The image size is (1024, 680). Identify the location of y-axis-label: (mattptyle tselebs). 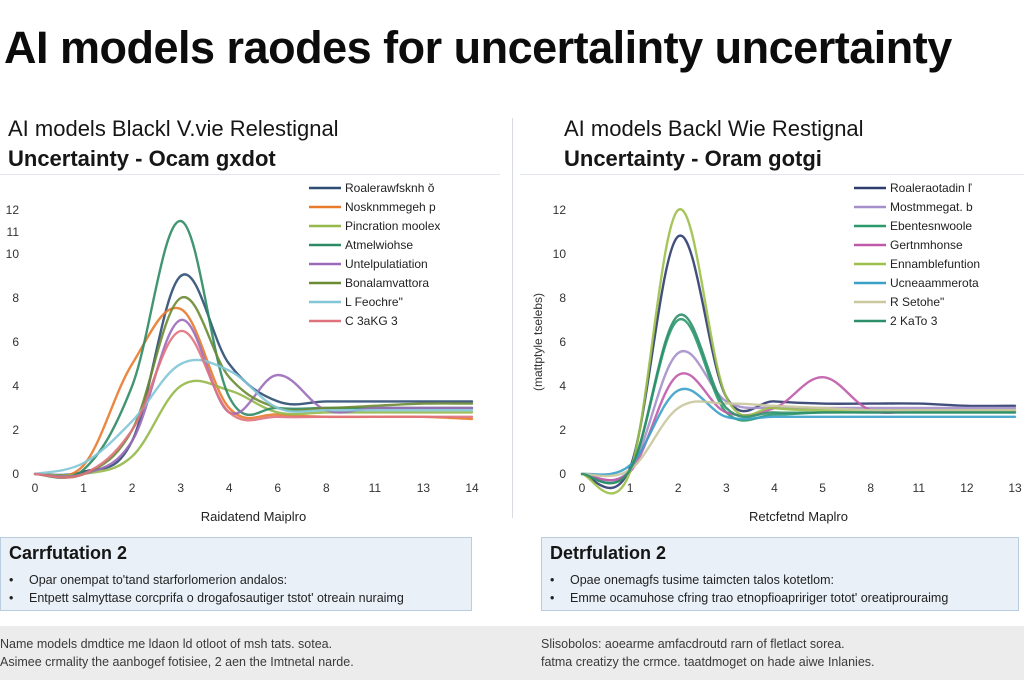
(538, 342).